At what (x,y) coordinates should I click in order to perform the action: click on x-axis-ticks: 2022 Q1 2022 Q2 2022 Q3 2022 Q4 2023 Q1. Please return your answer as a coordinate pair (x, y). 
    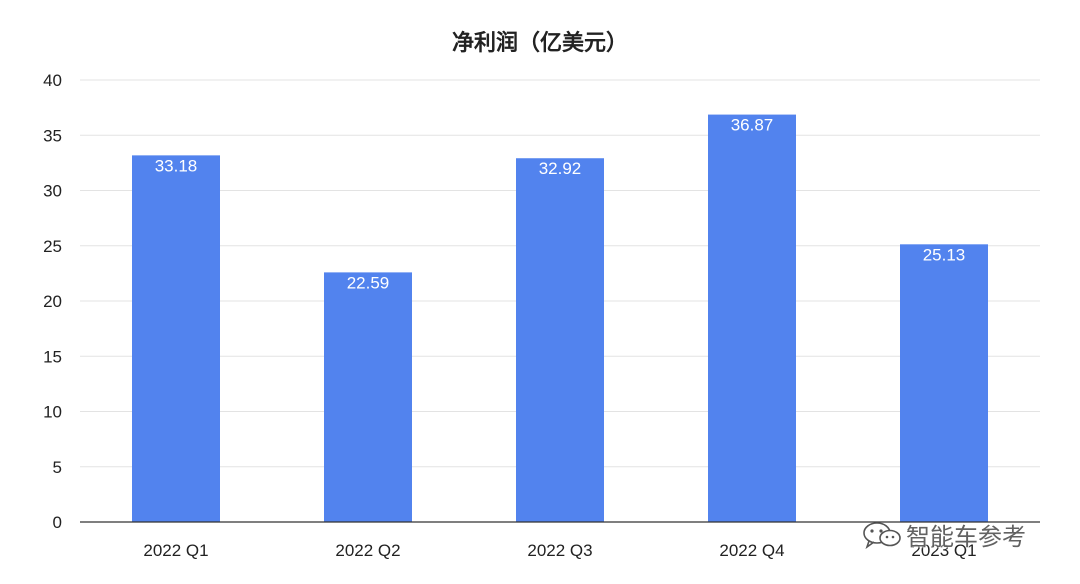
    Looking at the image, I should click on (559, 550).